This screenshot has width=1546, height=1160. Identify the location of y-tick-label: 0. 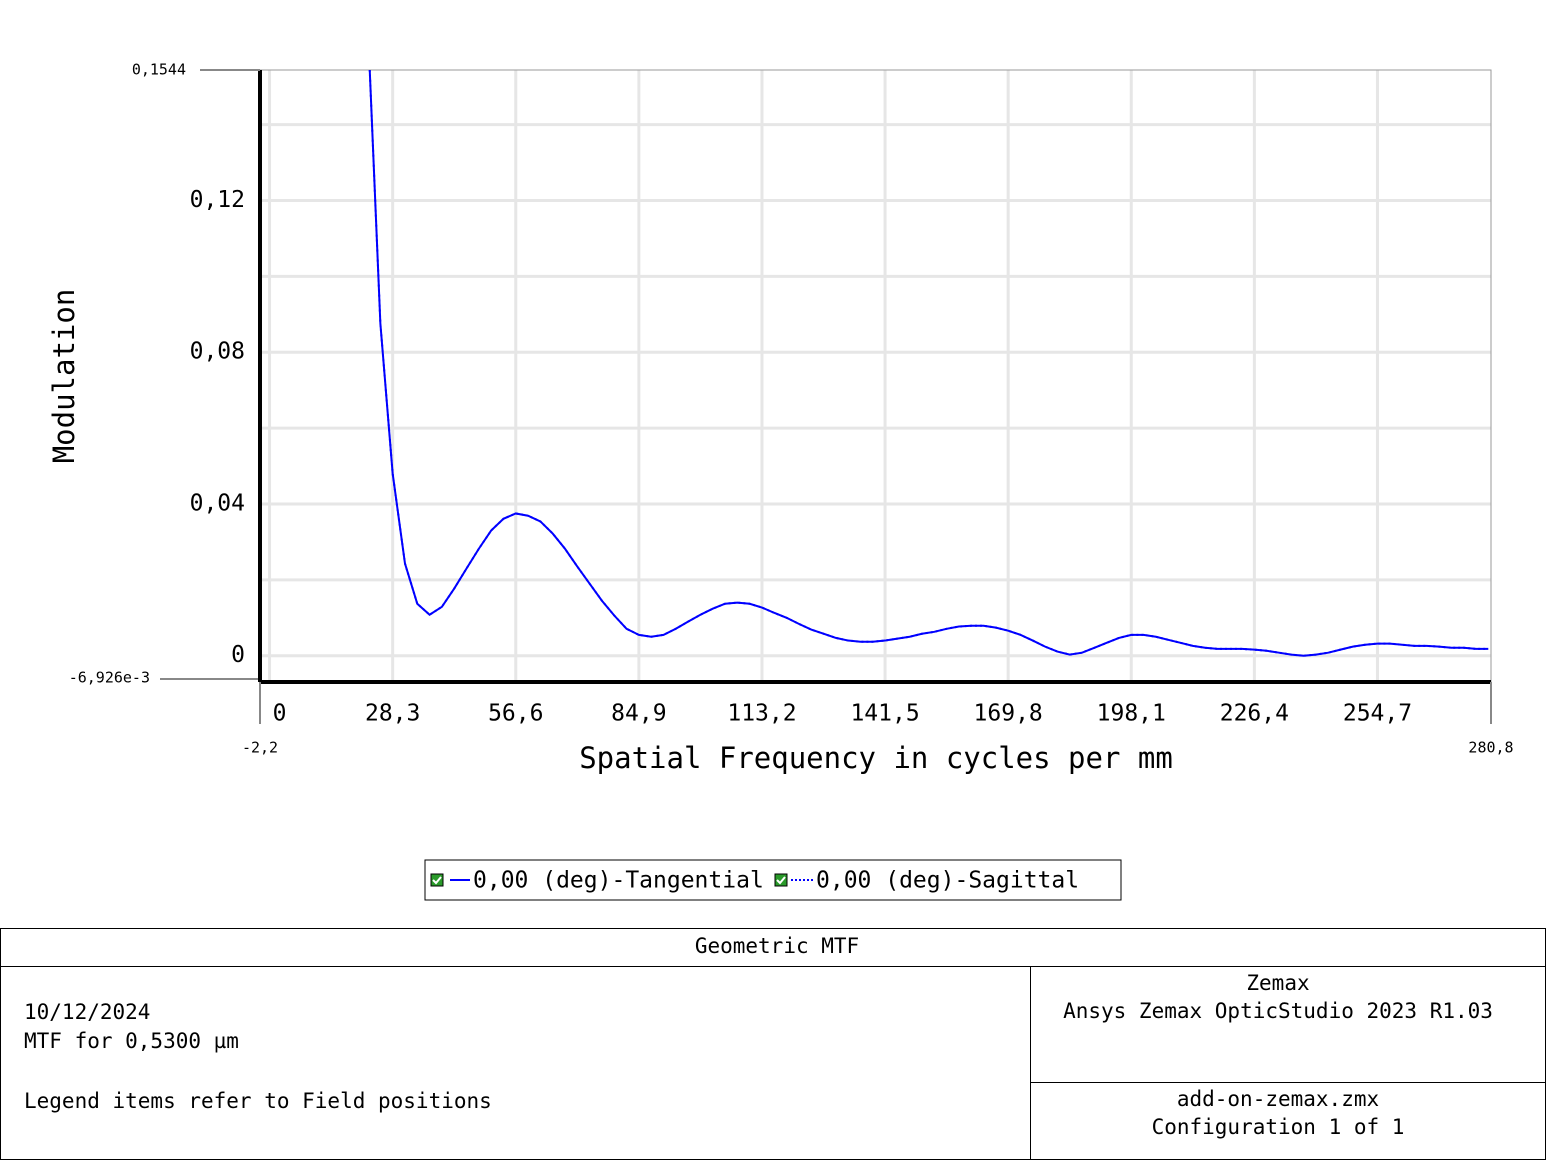
(238, 655).